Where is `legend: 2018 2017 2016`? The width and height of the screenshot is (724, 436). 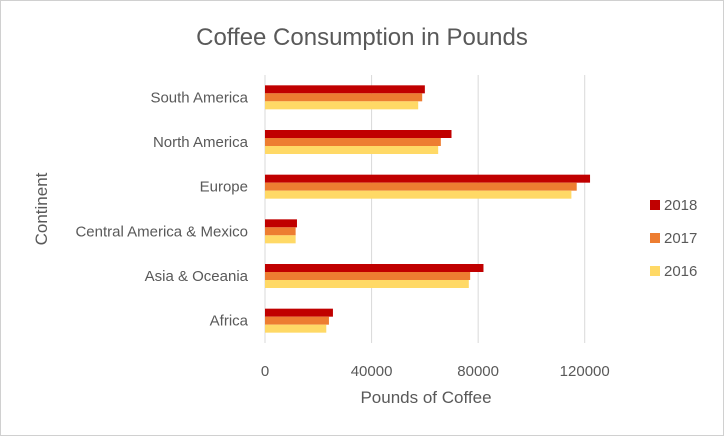
legend: 2018 2017 2016 is located at coordinates (673, 238).